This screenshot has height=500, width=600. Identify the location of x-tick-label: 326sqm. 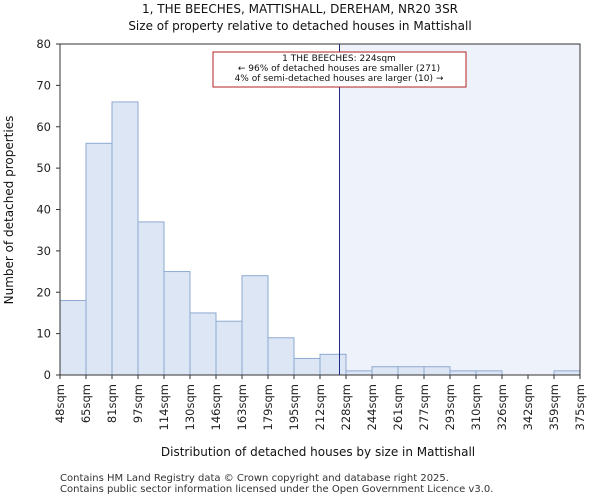
(502, 407).